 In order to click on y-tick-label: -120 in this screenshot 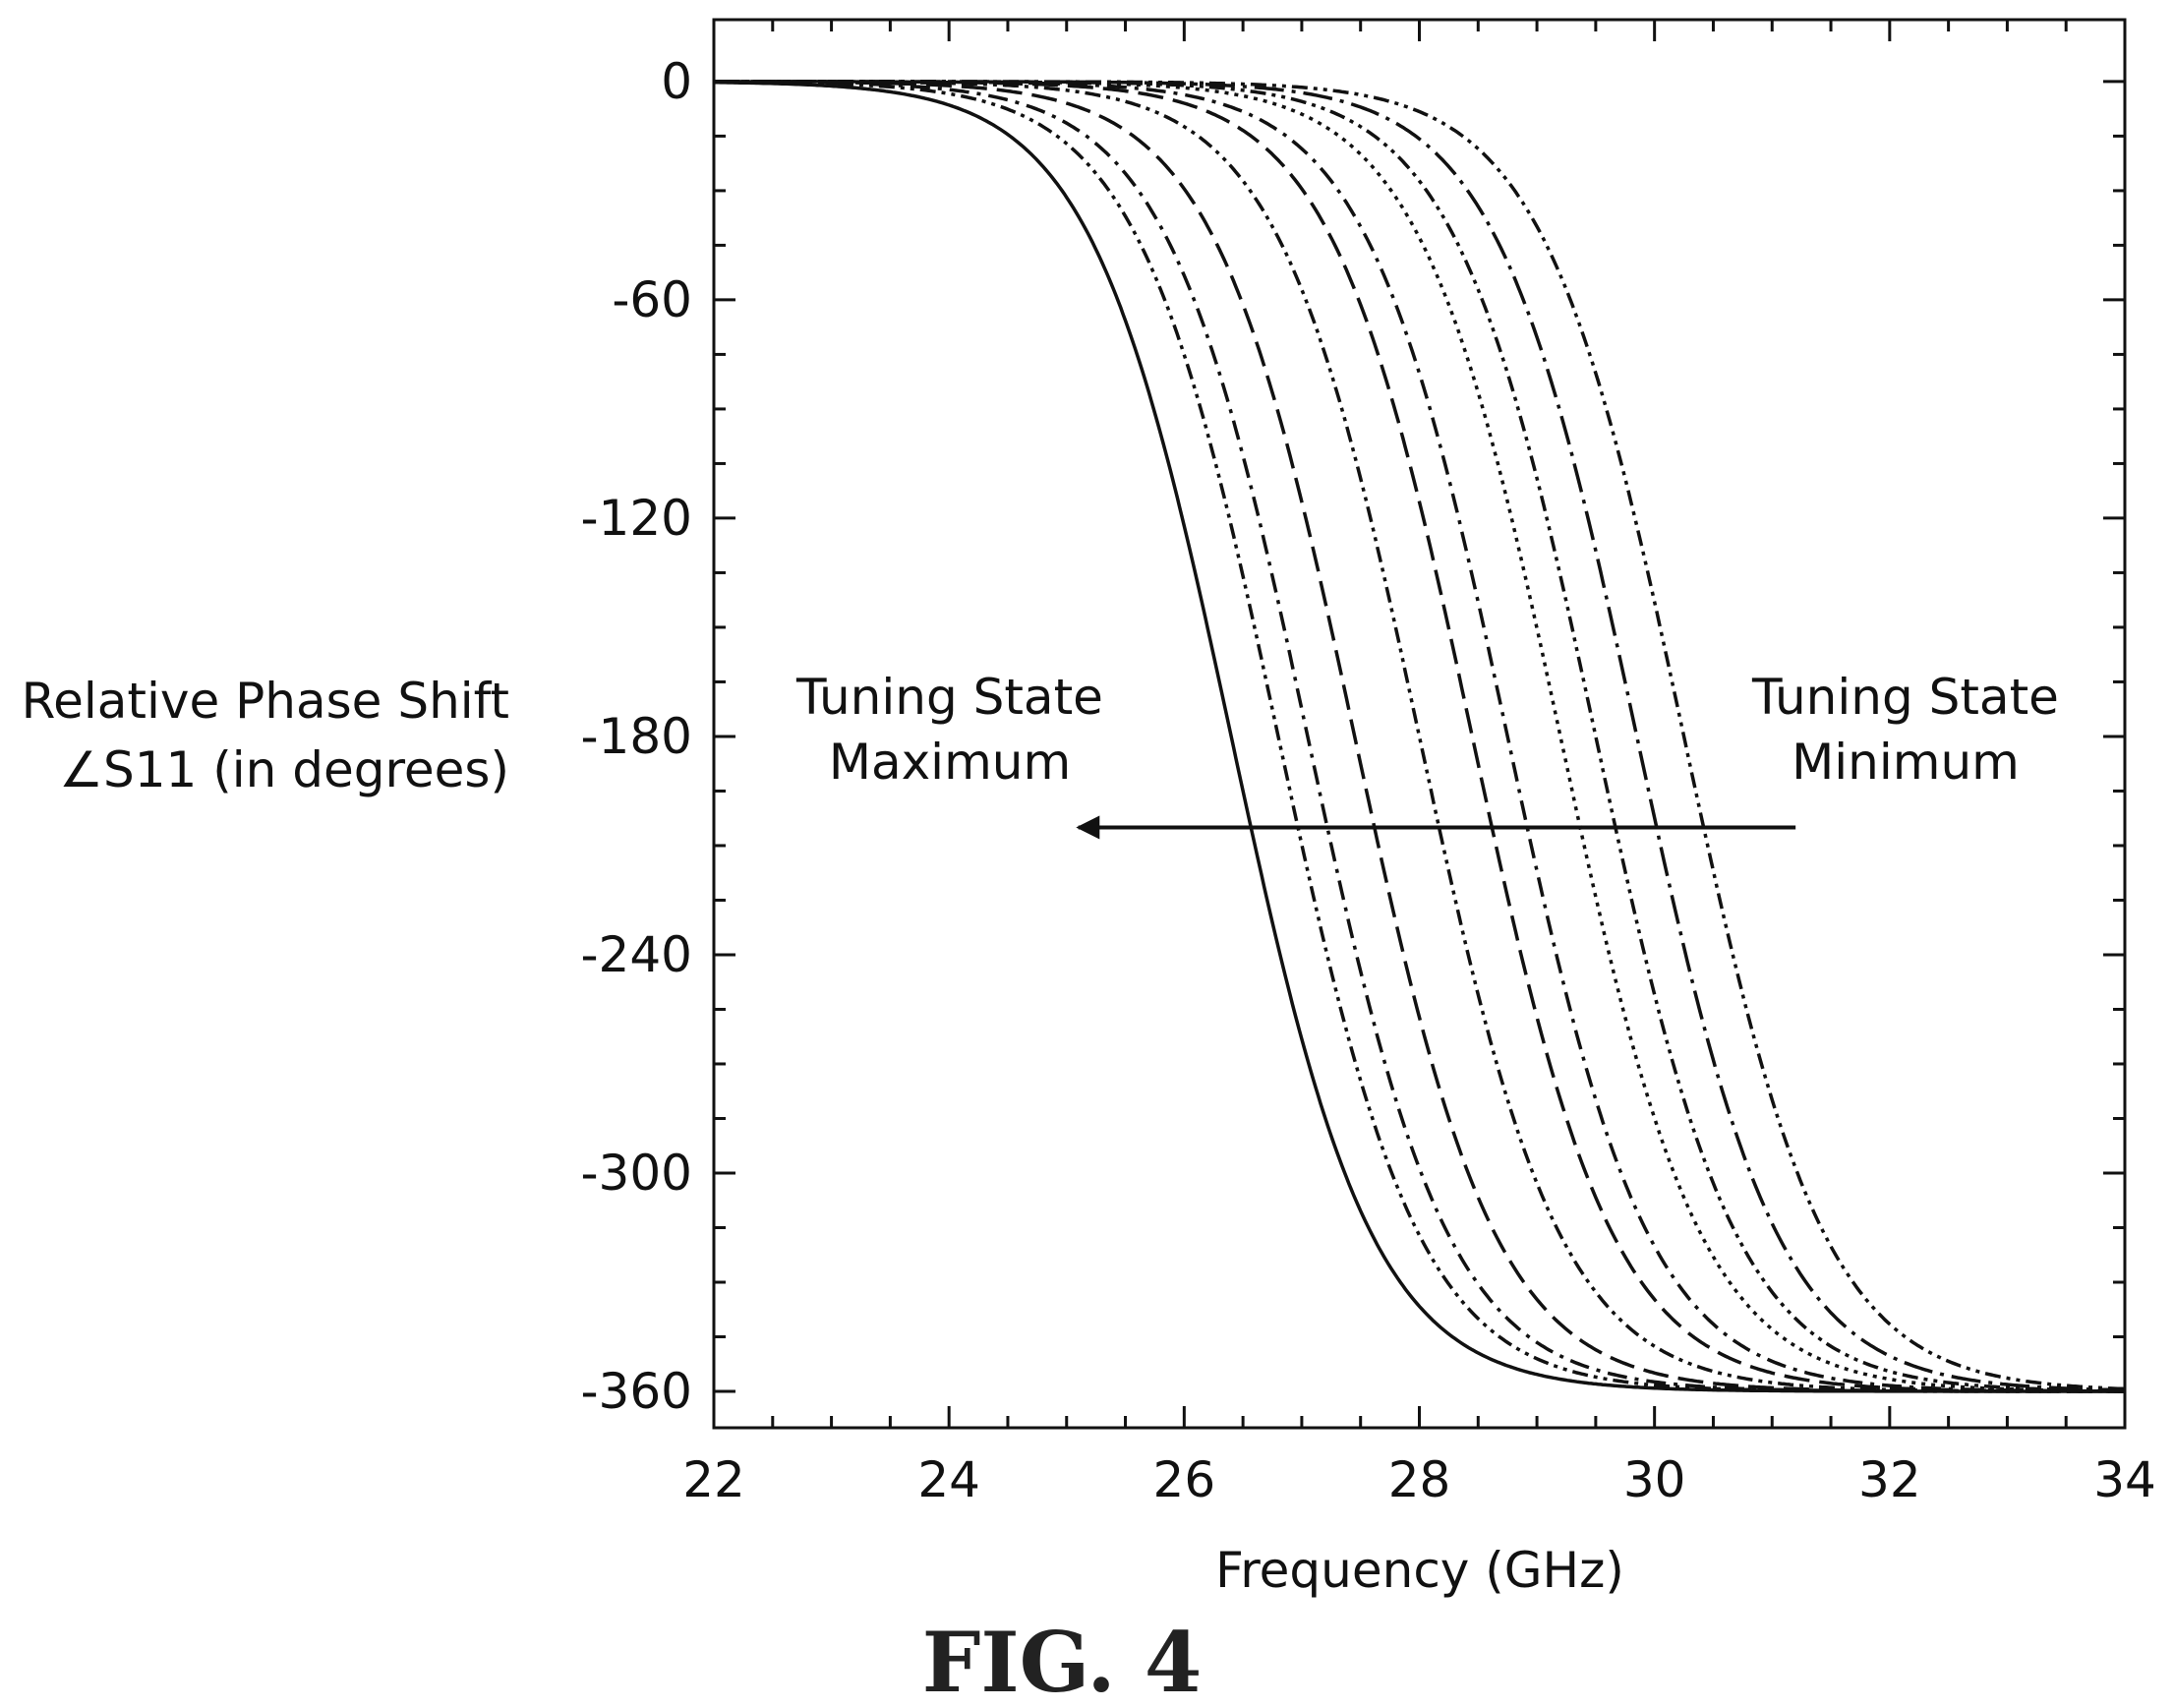, I will do `click(636, 518)`.